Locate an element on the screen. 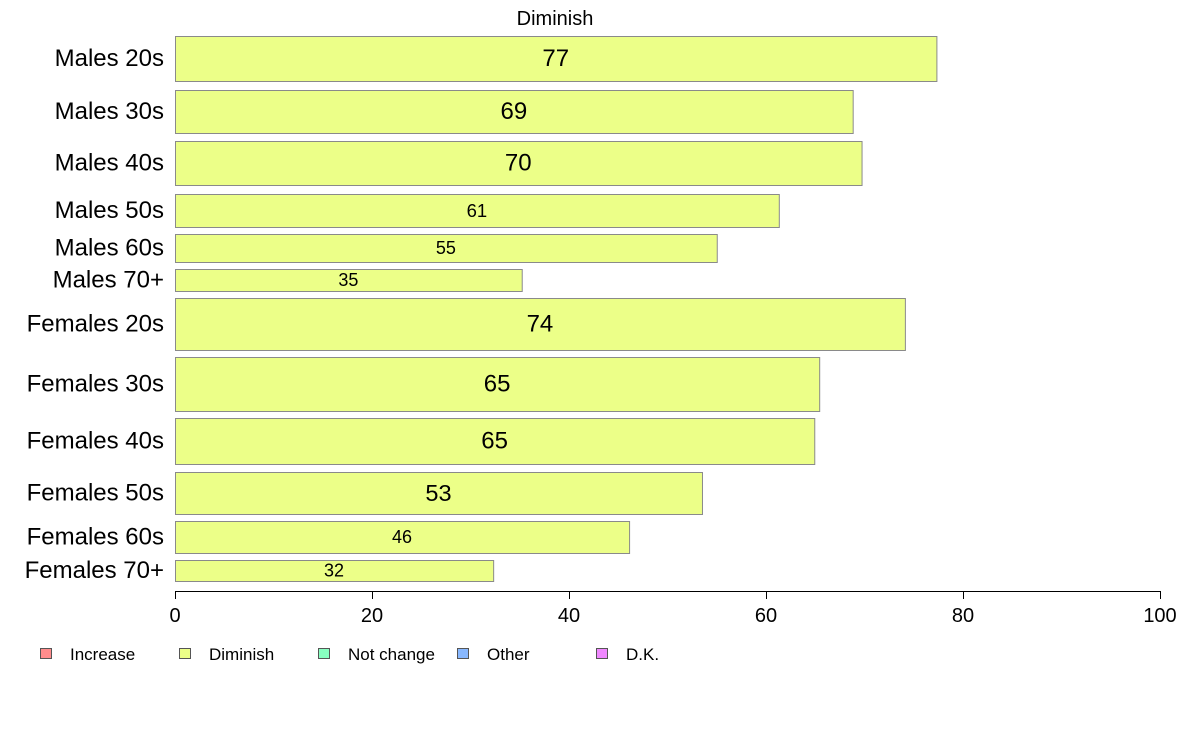 The image size is (1188, 736). data-label-females-50s: 53 is located at coordinates (438, 493).